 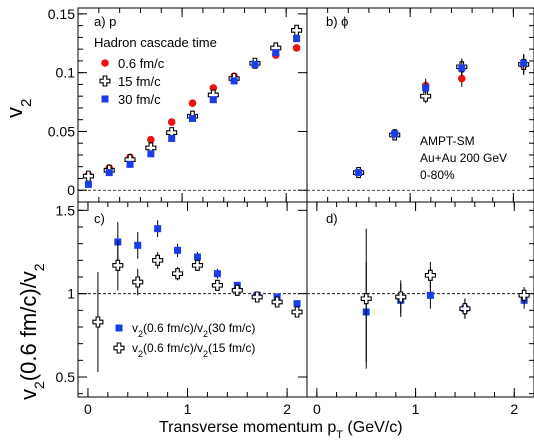 I want to click on legend-marker-circle, so click(x=105, y=63).